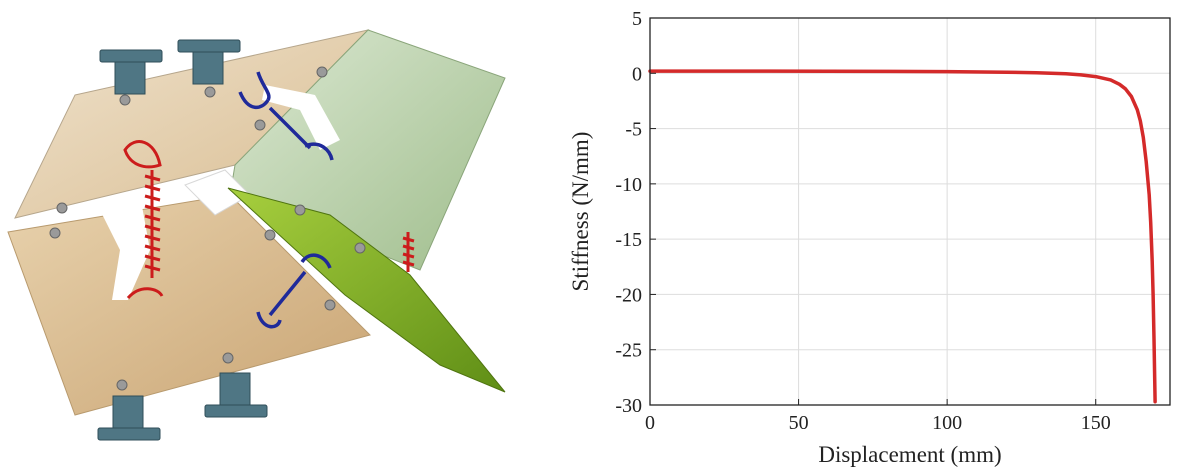 The height and width of the screenshot is (474, 1188). I want to click on y-tick-label: 5, so click(637, 19).